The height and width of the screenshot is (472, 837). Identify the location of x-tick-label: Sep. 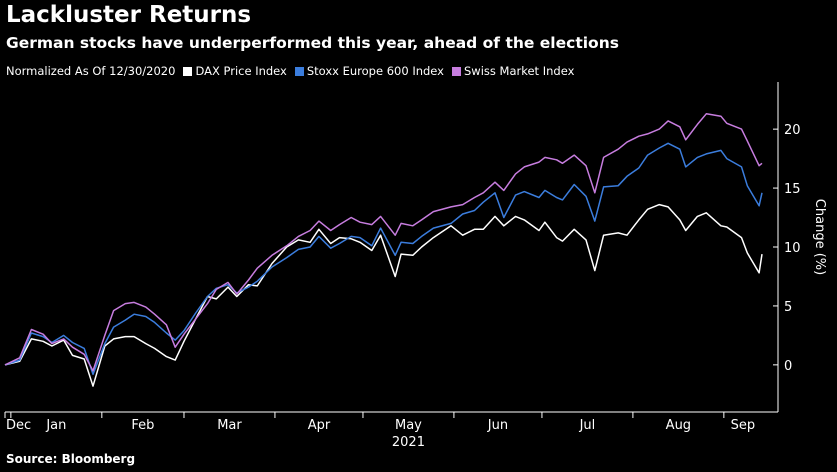
(743, 425).